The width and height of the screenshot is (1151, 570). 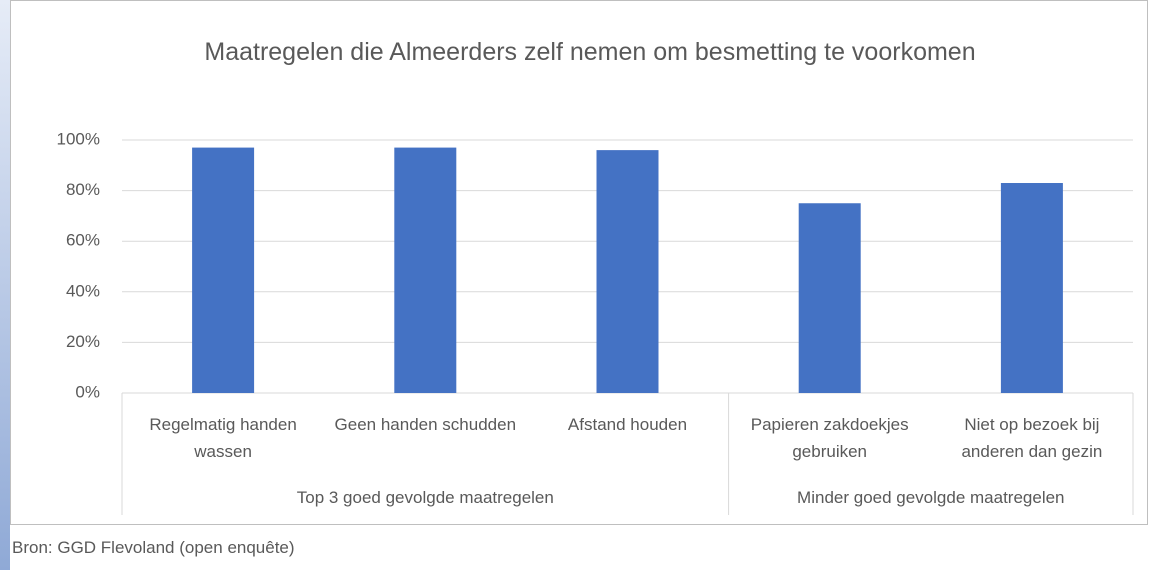 What do you see at coordinates (829, 438) in the screenshot?
I see `x-tick-label: Papieren zakdoekjes gebruiken` at bounding box center [829, 438].